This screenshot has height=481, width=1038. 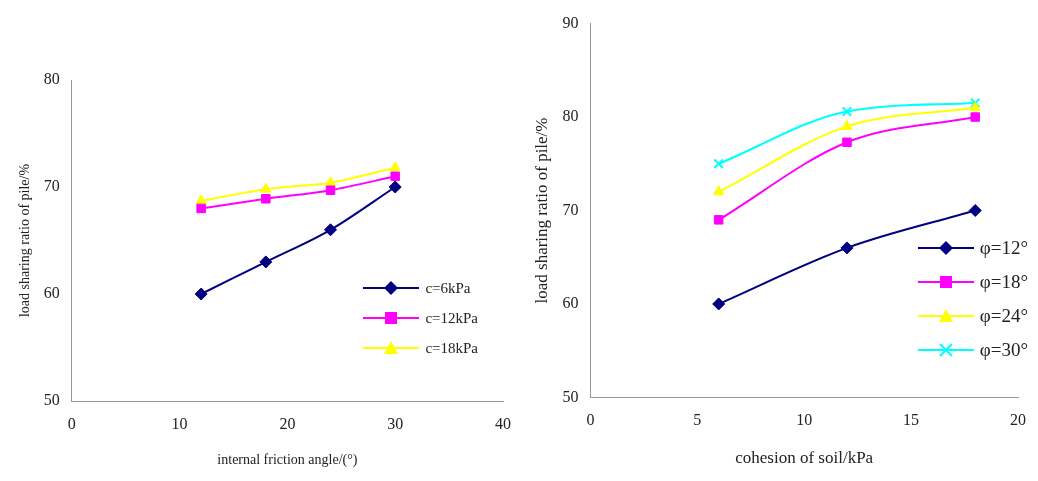 What do you see at coordinates (1003, 316) in the screenshot?
I see `legend-label: φ=24°` at bounding box center [1003, 316].